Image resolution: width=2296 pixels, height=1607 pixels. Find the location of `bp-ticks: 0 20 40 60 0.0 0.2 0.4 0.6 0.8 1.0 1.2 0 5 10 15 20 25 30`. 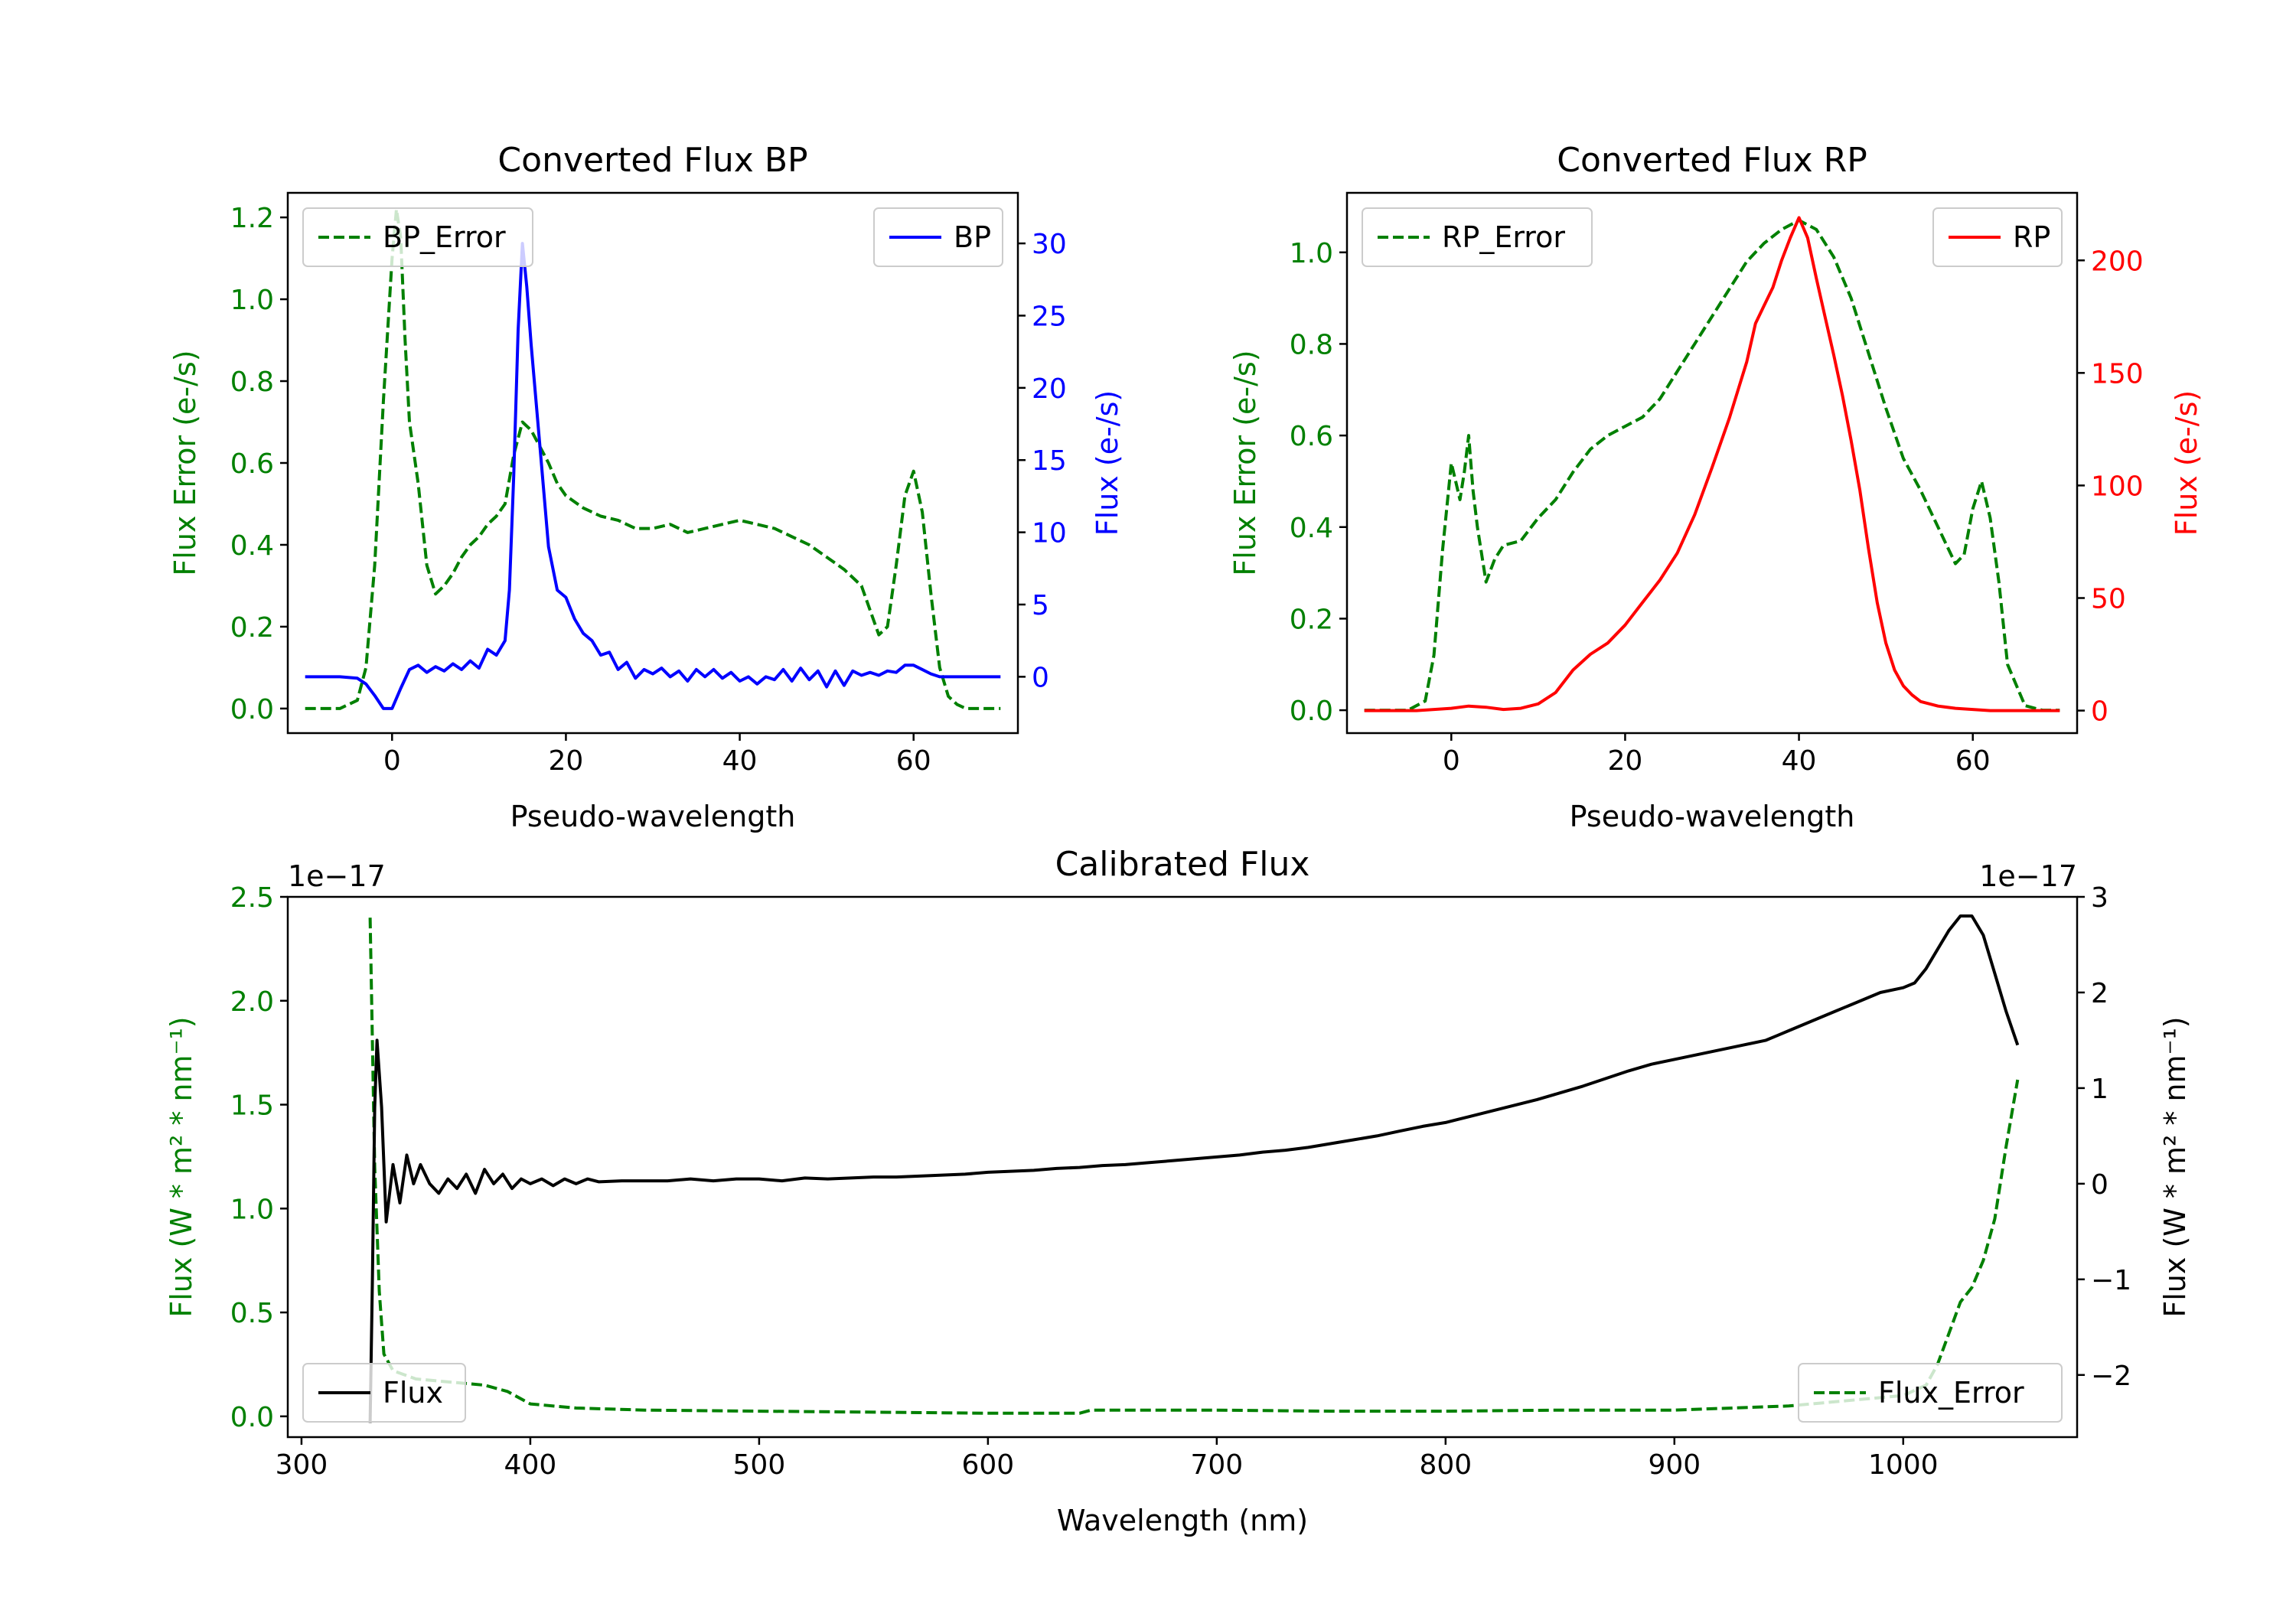

bp-ticks: 0 20 40 60 0.0 0.2 0.4 0.6 0.8 1.0 1.2 0 5 10 15 20 25 30 is located at coordinates (648, 490).